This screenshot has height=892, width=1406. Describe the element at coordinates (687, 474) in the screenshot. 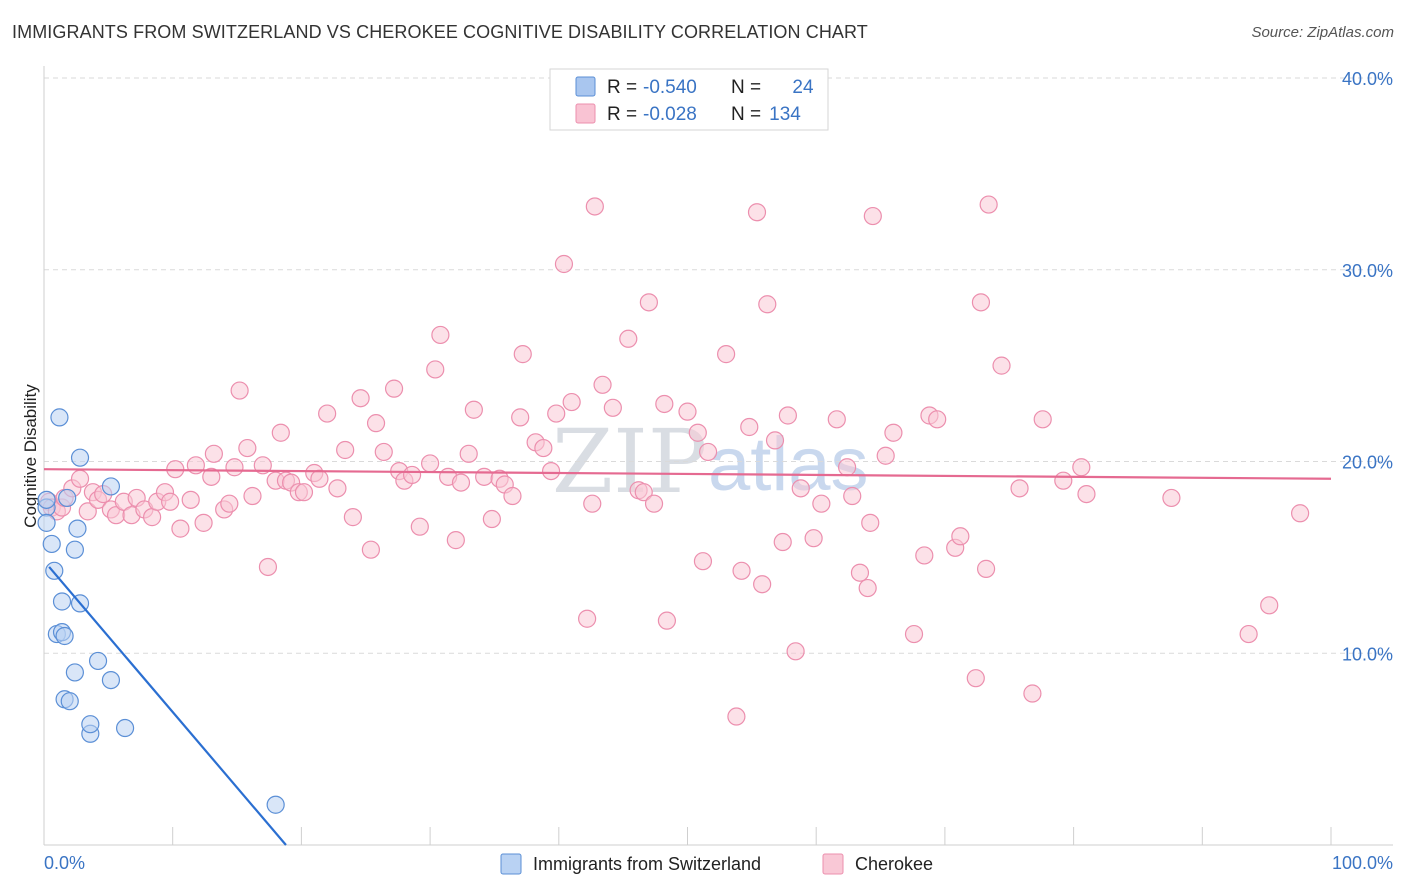

I see `trend-line-cherokee` at that location.